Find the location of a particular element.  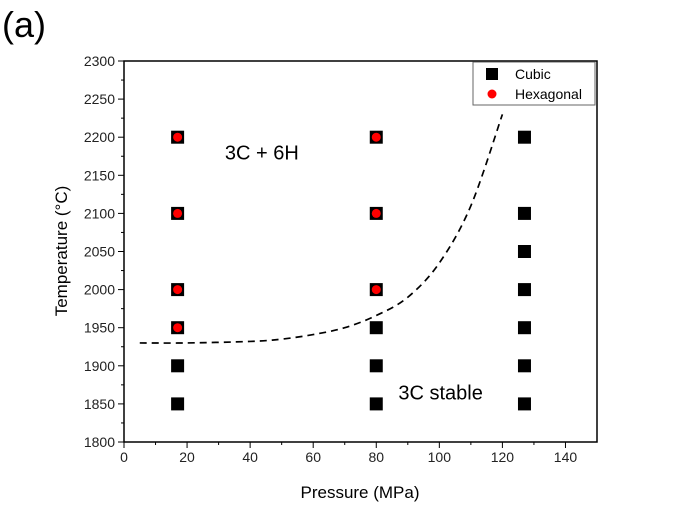

y-tick-label: 2000 is located at coordinates (99, 290).